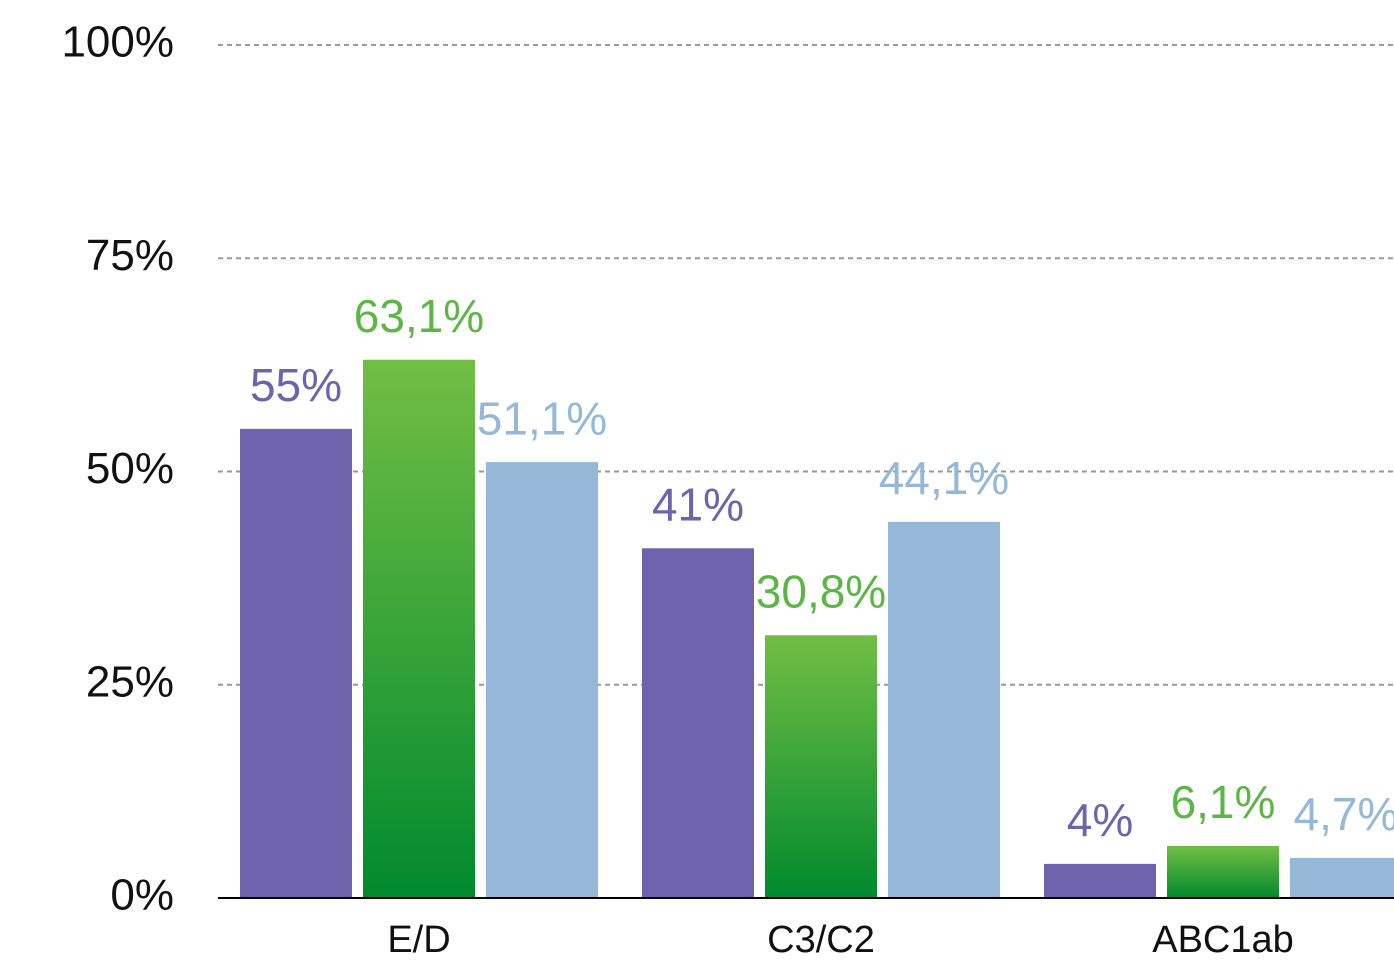 Image resolution: width=1394 pixels, height=966 pixels. What do you see at coordinates (1223, 940) in the screenshot?
I see `x-tick-label: ABC1ab` at bounding box center [1223, 940].